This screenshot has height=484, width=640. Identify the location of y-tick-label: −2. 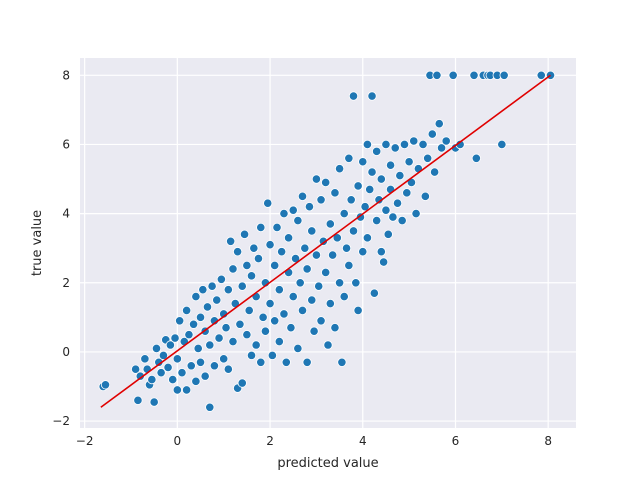
(61, 421).